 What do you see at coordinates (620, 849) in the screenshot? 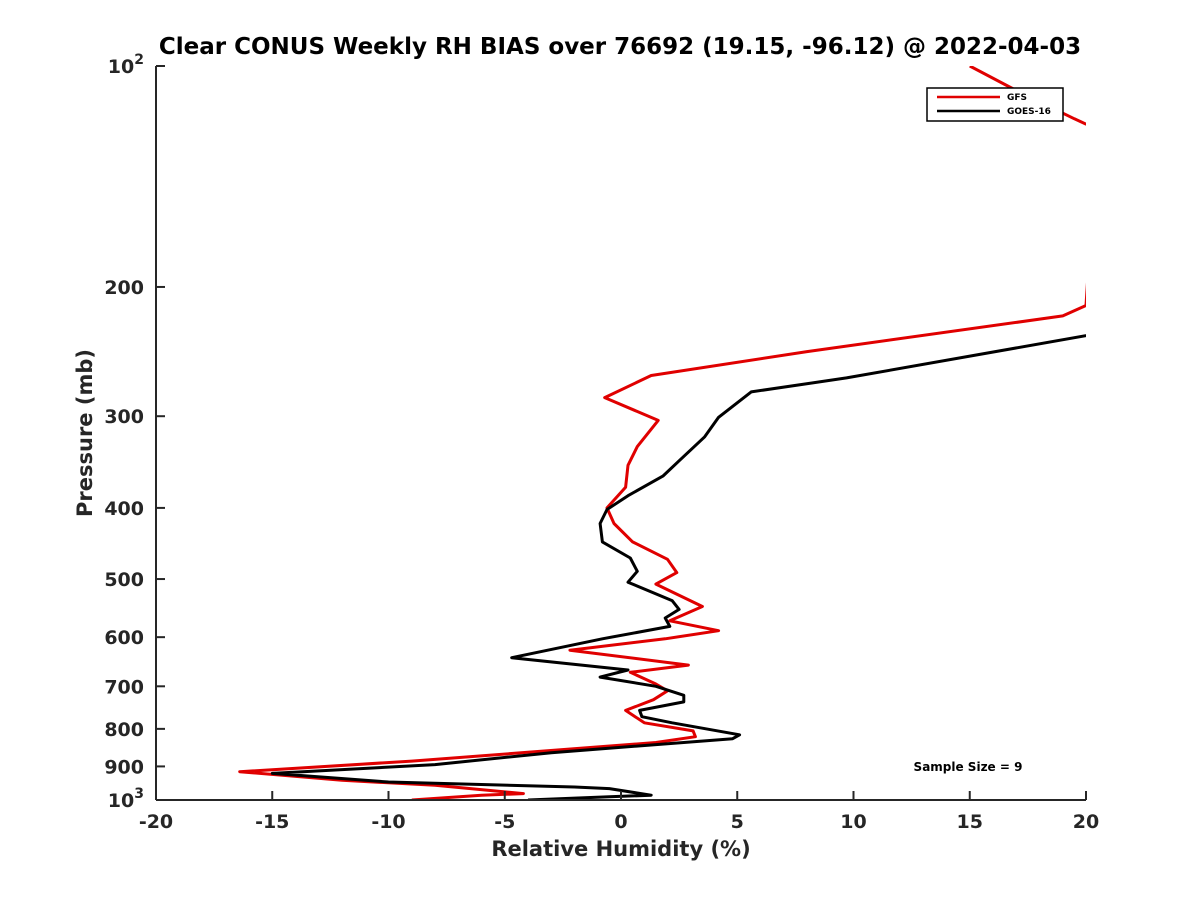
I see `x-axis-label: Relative Humidity (%)` at bounding box center [620, 849].